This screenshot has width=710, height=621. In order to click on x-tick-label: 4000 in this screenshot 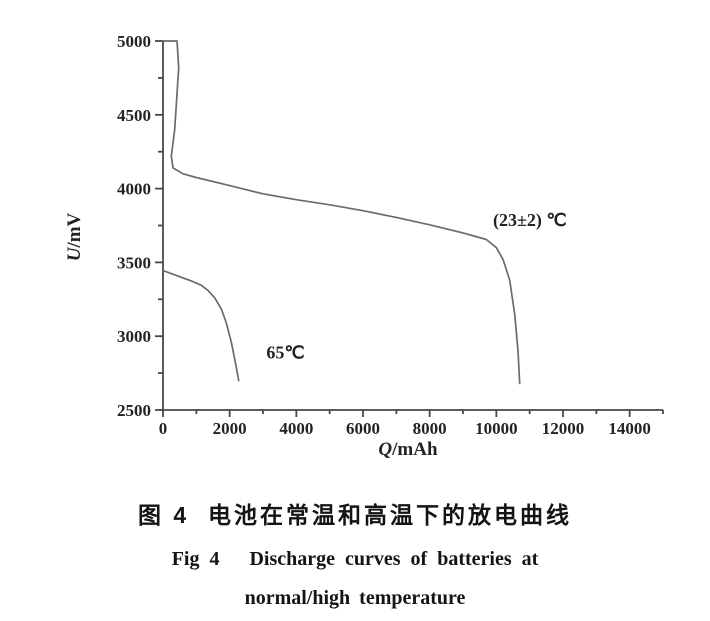, I will do `click(296, 428)`.